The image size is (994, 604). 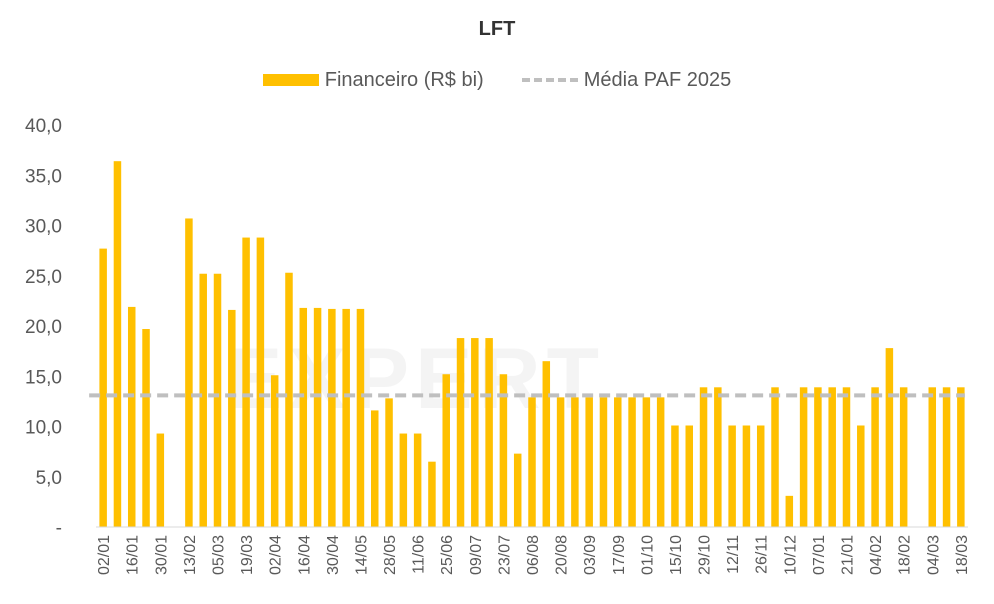 What do you see at coordinates (43, 277) in the screenshot?
I see `y-tick-label: 25,0` at bounding box center [43, 277].